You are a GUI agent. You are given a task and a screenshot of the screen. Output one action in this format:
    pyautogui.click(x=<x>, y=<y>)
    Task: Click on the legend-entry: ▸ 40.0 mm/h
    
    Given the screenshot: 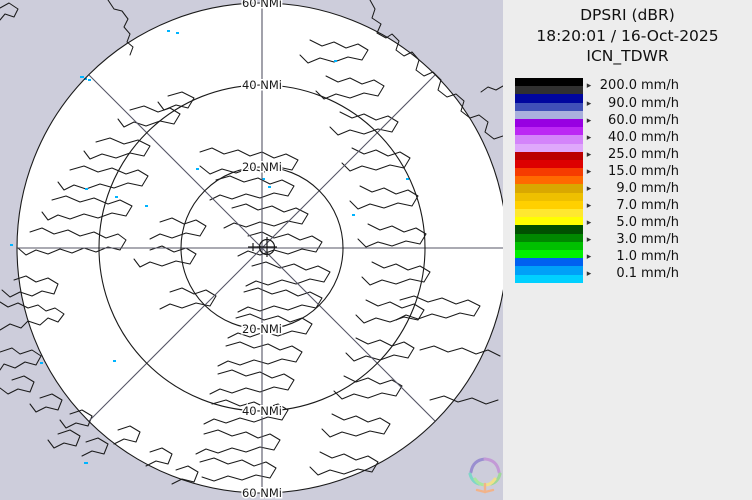 What is the action you would take?
    pyautogui.click(x=631, y=138)
    